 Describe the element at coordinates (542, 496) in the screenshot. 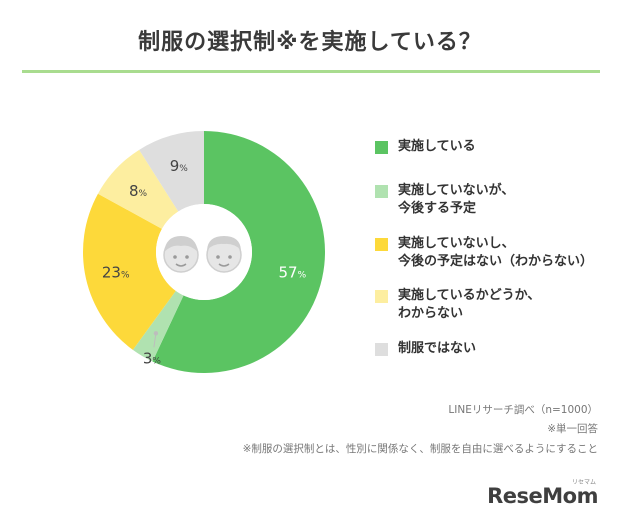

I see `brand-logo: ReseMom` at that location.